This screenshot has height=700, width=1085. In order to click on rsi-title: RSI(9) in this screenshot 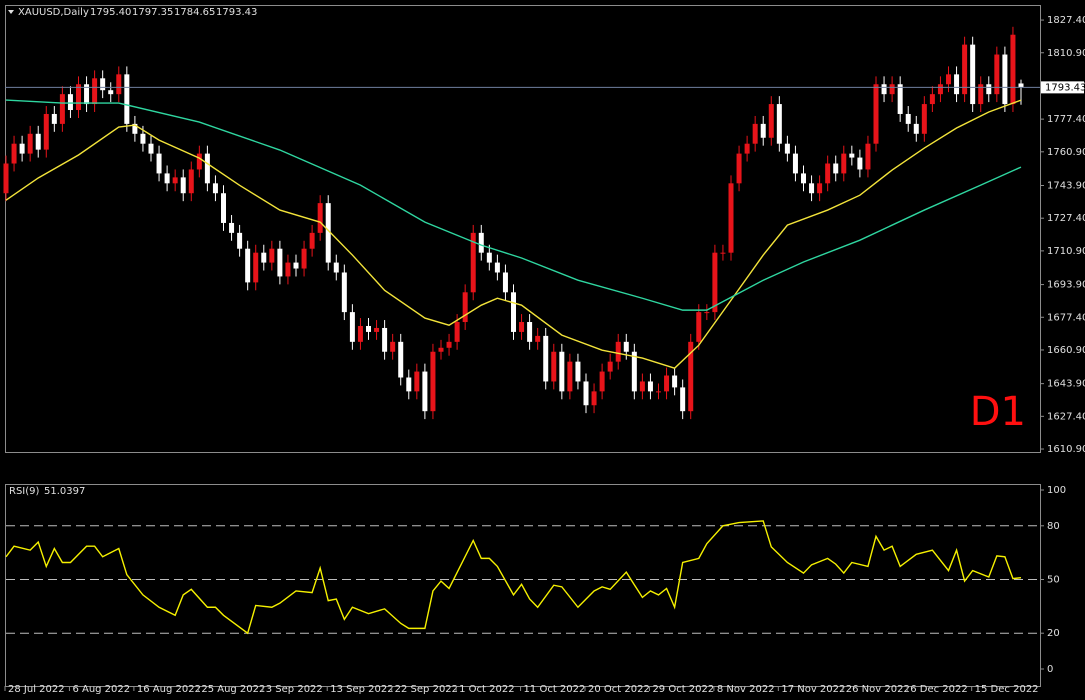, I will do `click(24, 491)`.